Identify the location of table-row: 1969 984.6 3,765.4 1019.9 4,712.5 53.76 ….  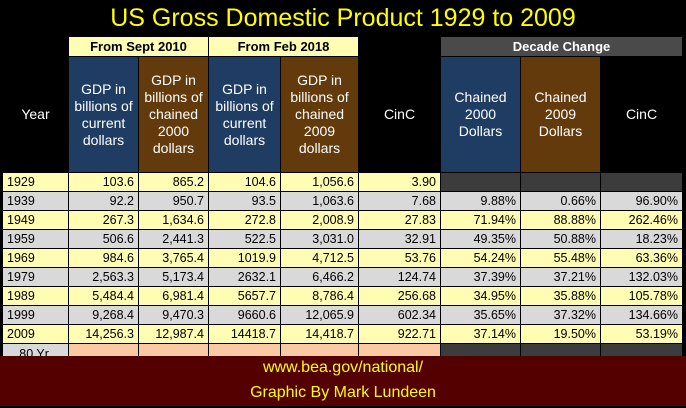
(342, 258).